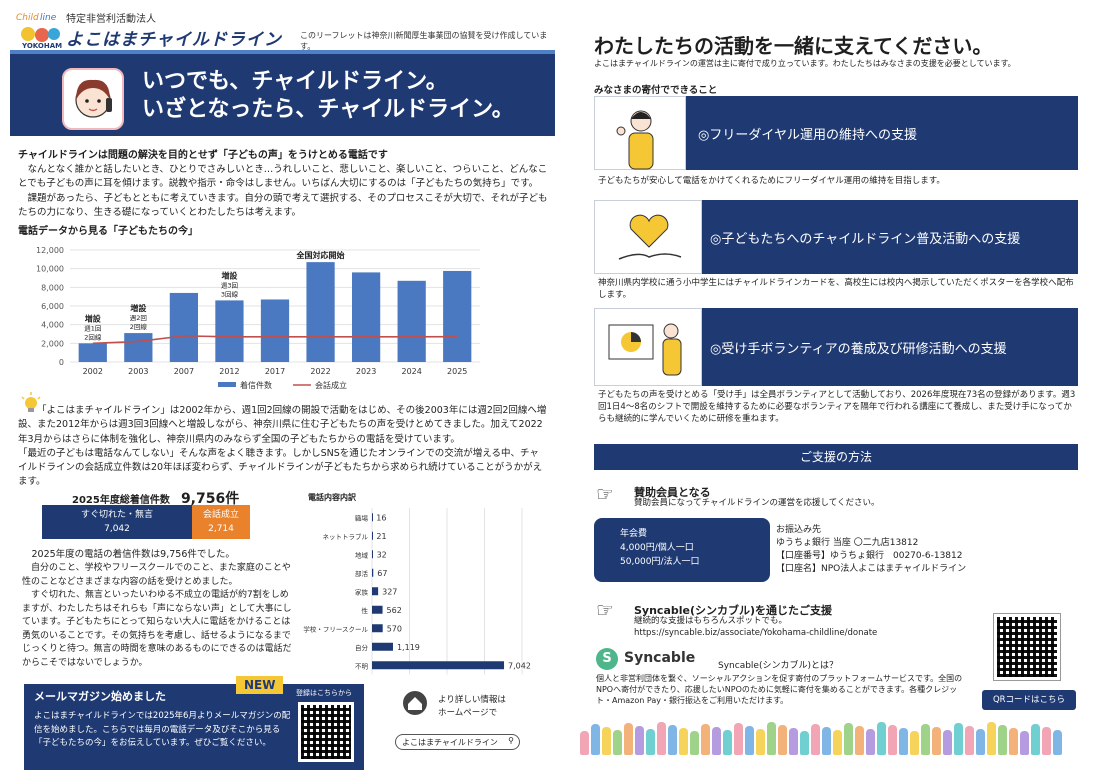 The image size is (1110, 777). What do you see at coordinates (366, 371) in the screenshot?
I see `x-tick-label: 2023` at bounding box center [366, 371].